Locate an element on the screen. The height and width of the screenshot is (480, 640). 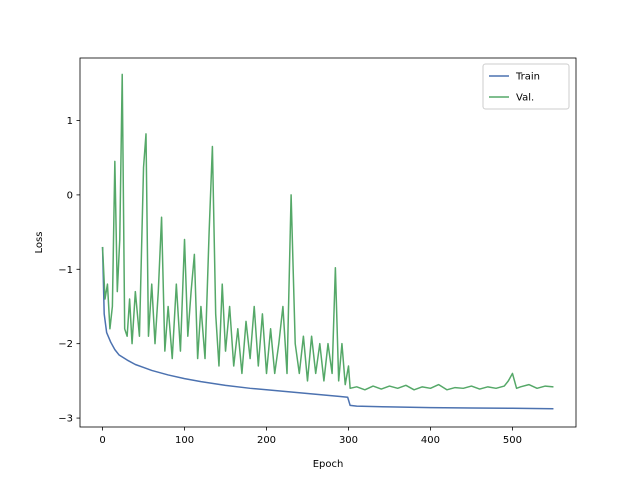
legend: Train Val. is located at coordinates (526, 86).